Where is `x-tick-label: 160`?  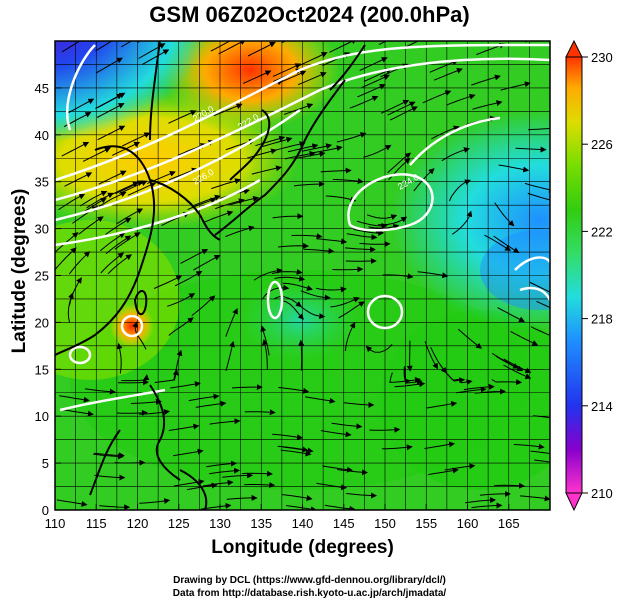
x-tick-label: 160 is located at coordinates (468, 523).